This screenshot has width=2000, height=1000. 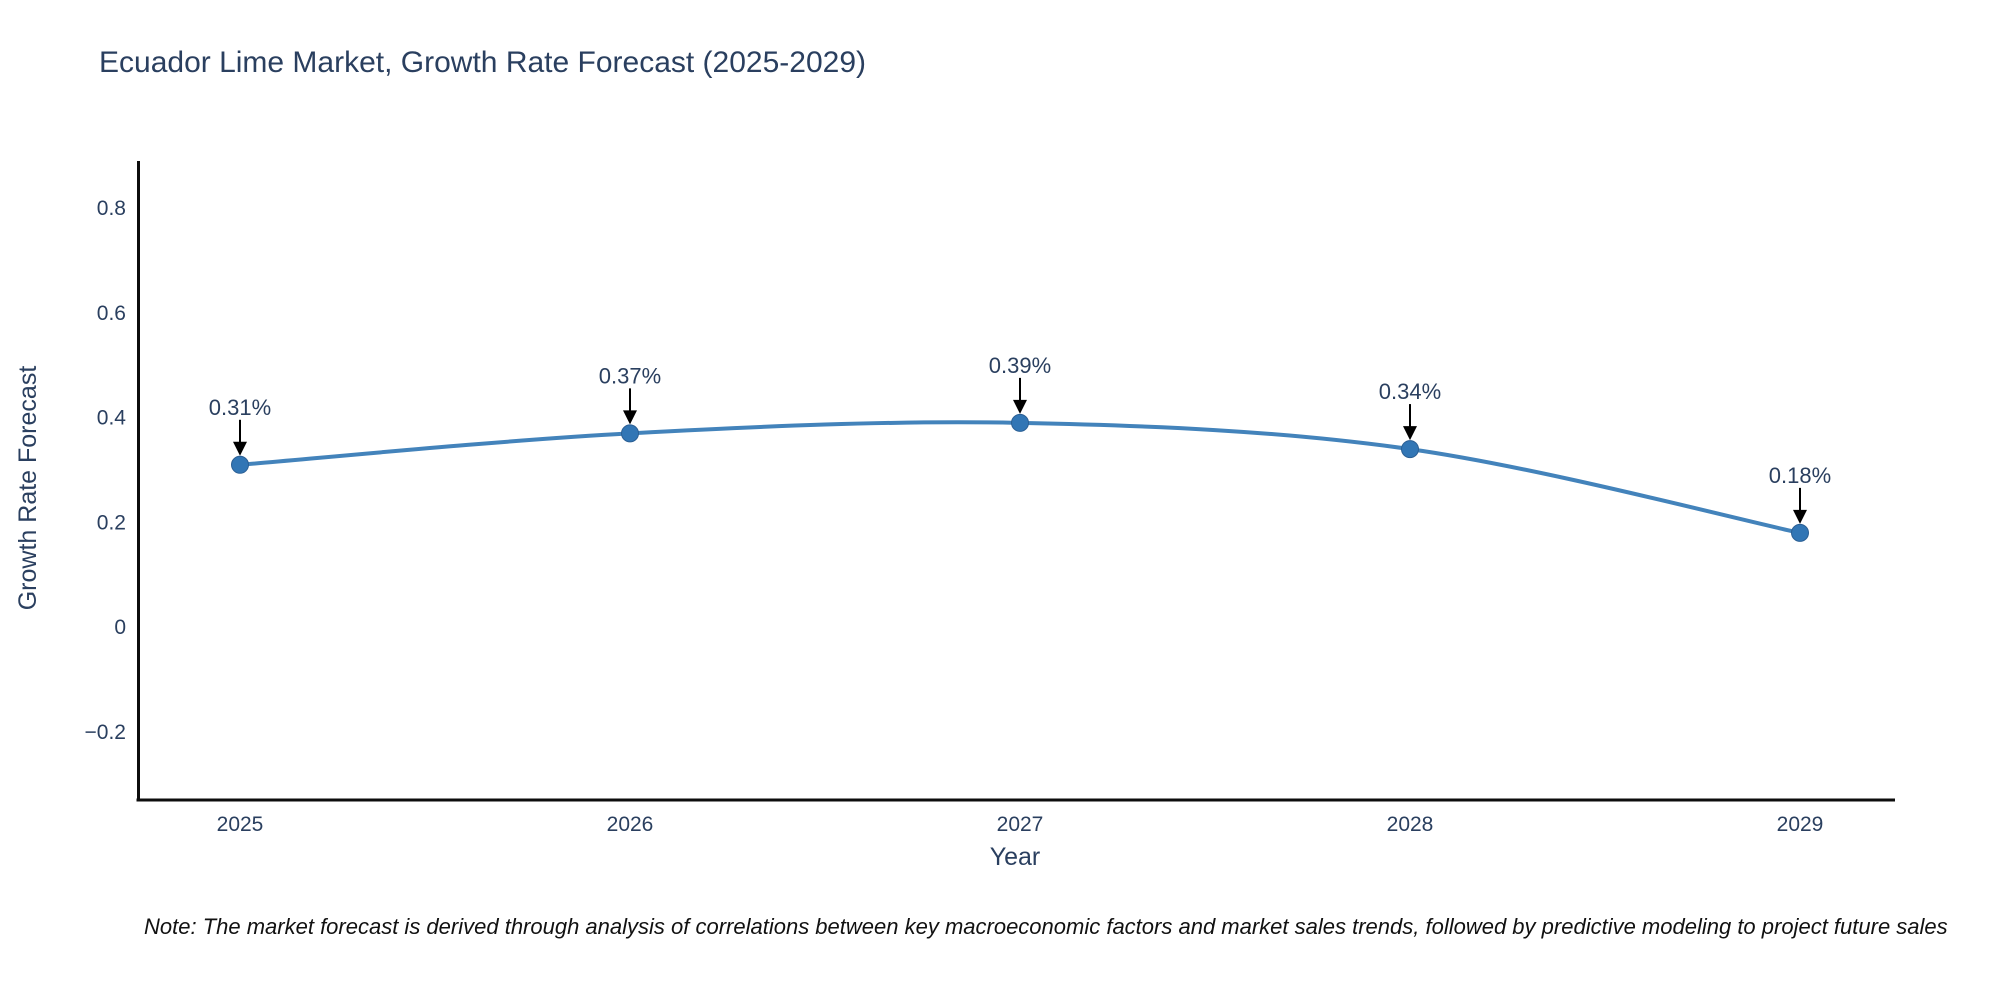 What do you see at coordinates (1020, 477) in the screenshot?
I see `data-line` at bounding box center [1020, 477].